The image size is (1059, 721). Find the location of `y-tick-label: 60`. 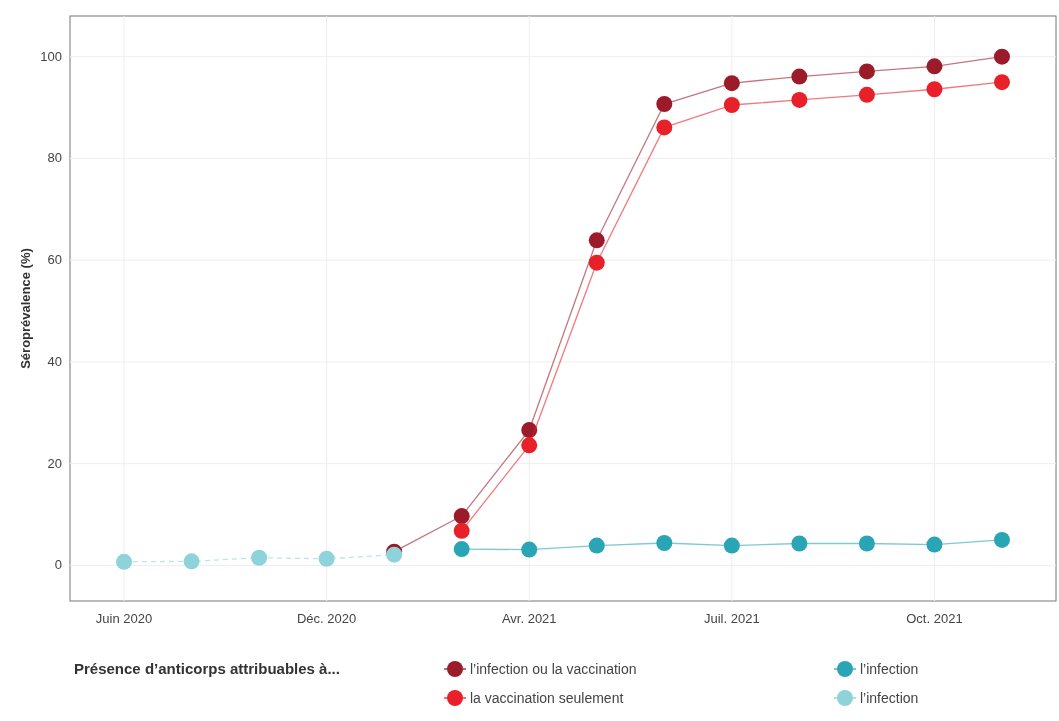

y-tick-label: 60 is located at coordinates (54, 260).